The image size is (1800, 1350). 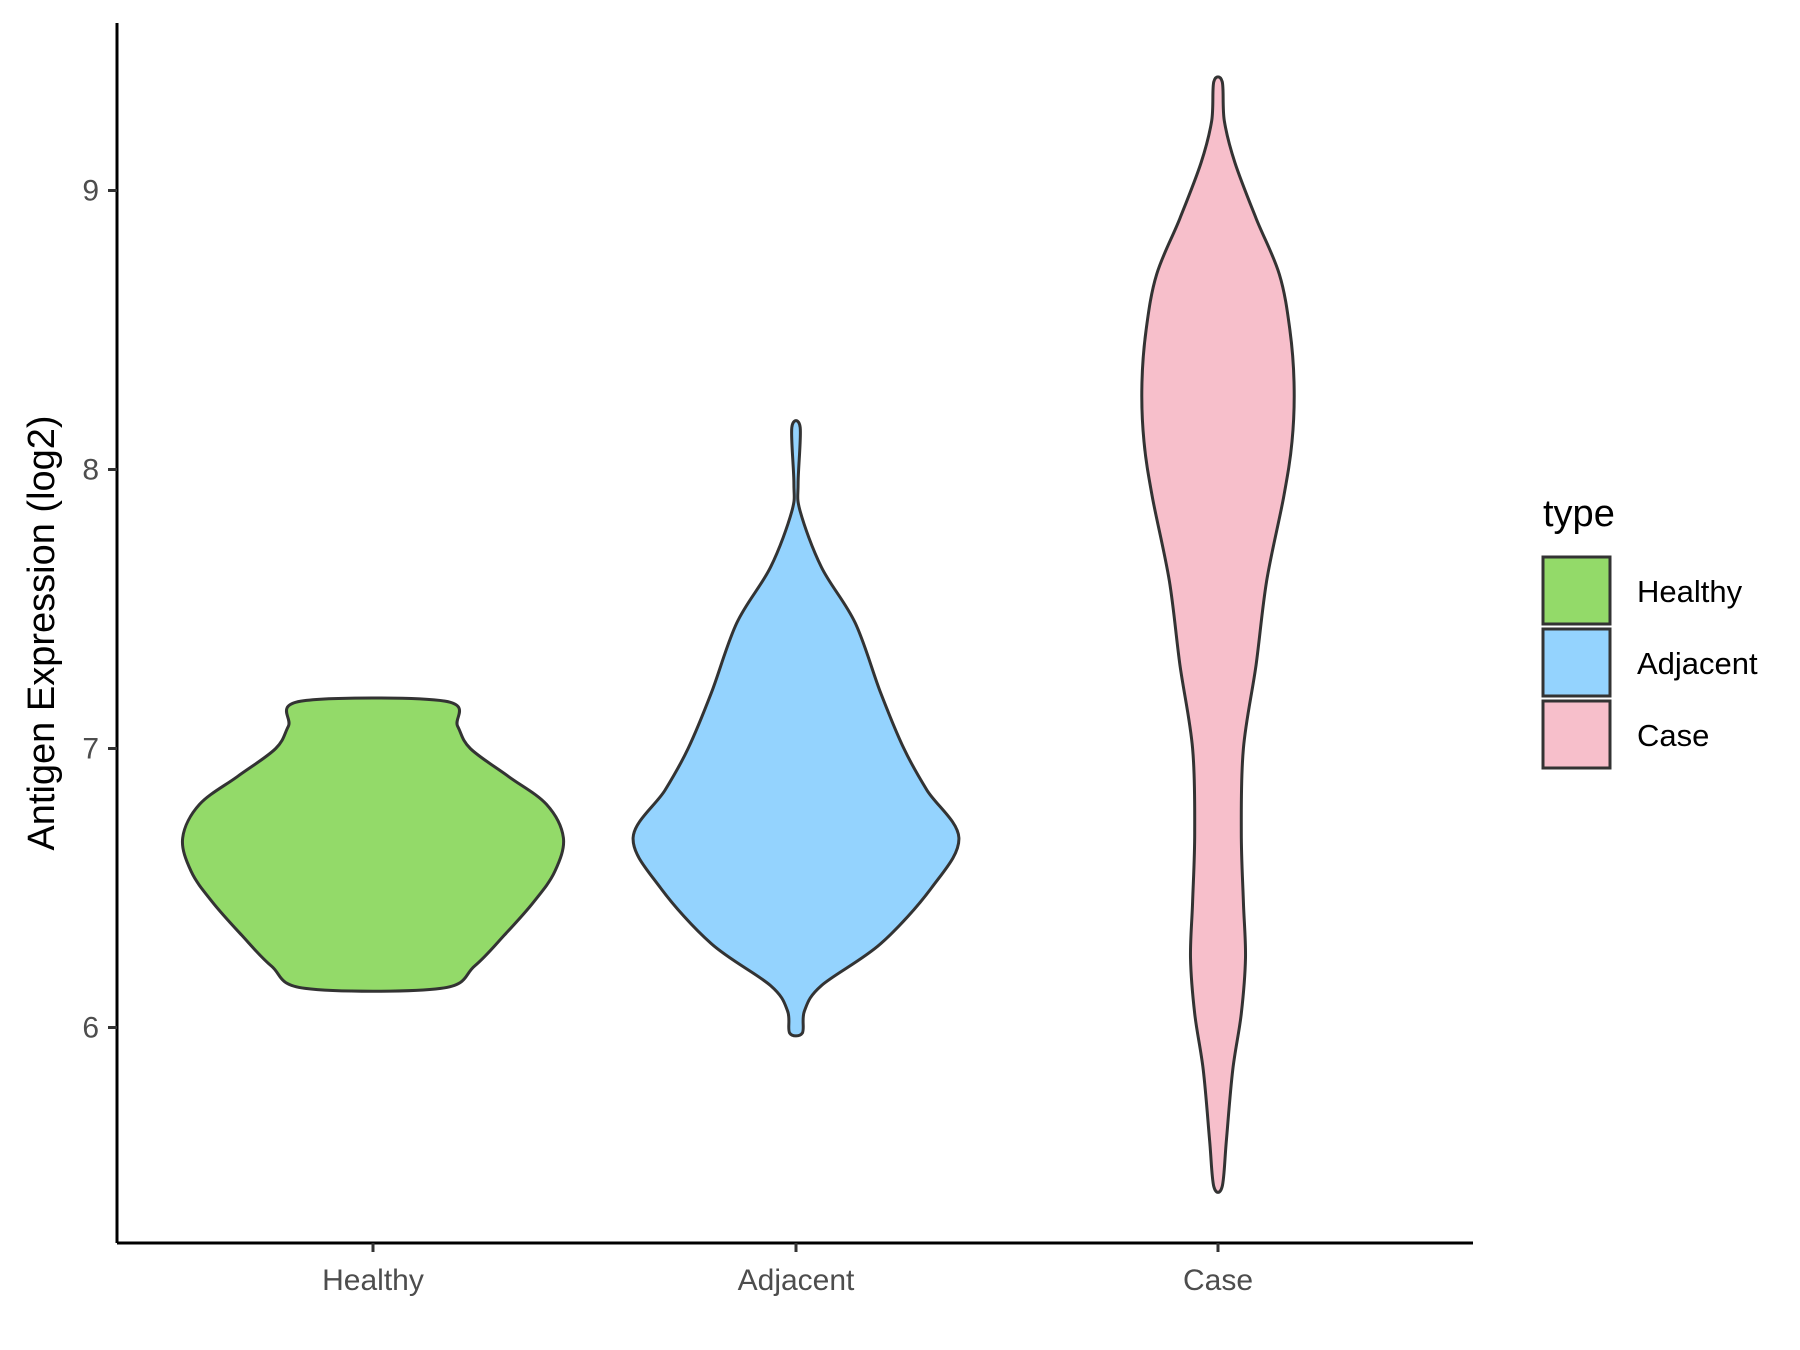 What do you see at coordinates (1218, 634) in the screenshot?
I see `violin-case` at bounding box center [1218, 634].